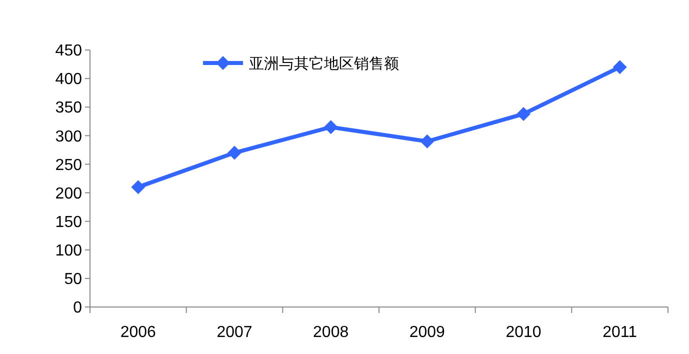 The width and height of the screenshot is (689, 354). Describe the element at coordinates (68, 251) in the screenshot. I see `y-tick-label: 100` at that location.